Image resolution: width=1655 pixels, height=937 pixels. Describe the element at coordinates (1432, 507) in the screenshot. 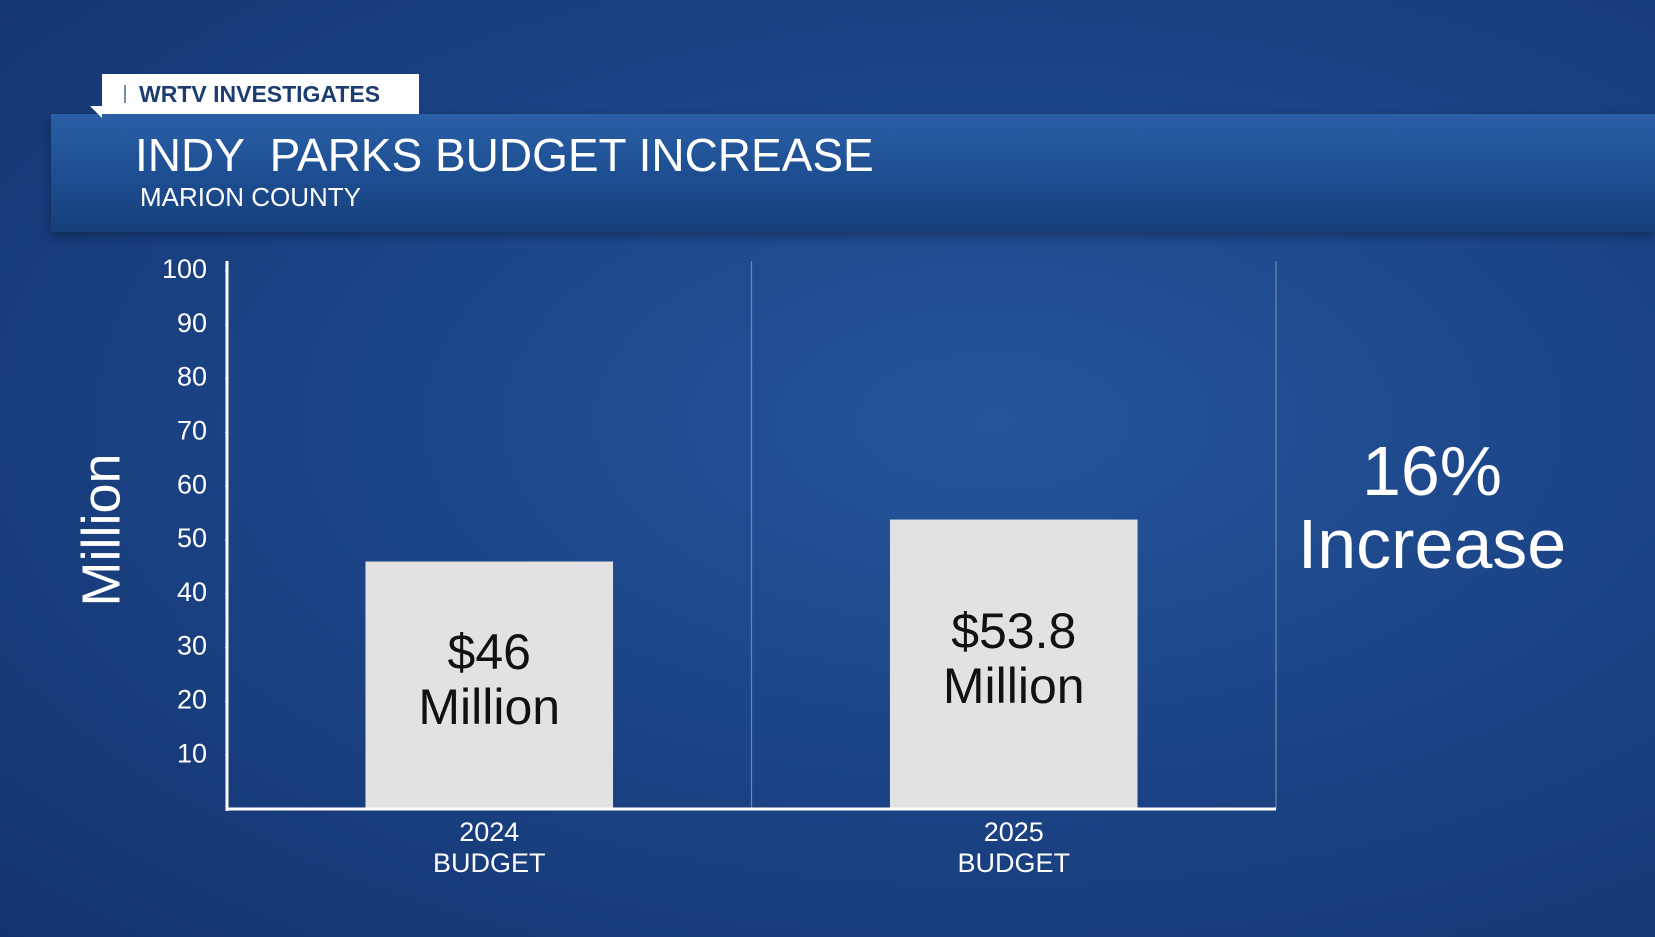

I see `annotation: 16% Increase` at that location.